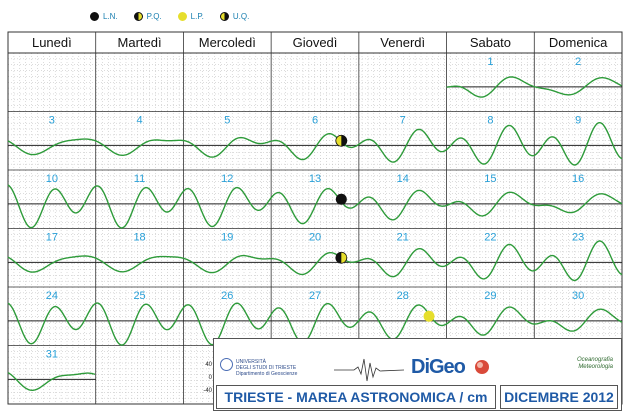  I want to click on legend-label: L.P., so click(197, 16).